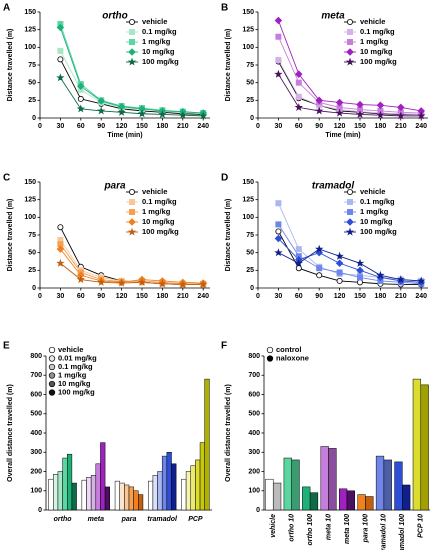 This screenshot has width=437, height=550. Describe the element at coordinates (129, 519) in the screenshot. I see `x-tick-label: para` at that location.